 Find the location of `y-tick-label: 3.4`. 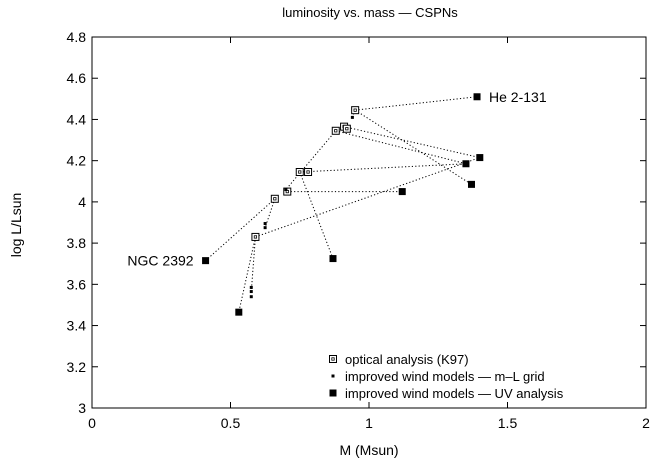

y-tick-label: 3.4 is located at coordinates (77, 326).